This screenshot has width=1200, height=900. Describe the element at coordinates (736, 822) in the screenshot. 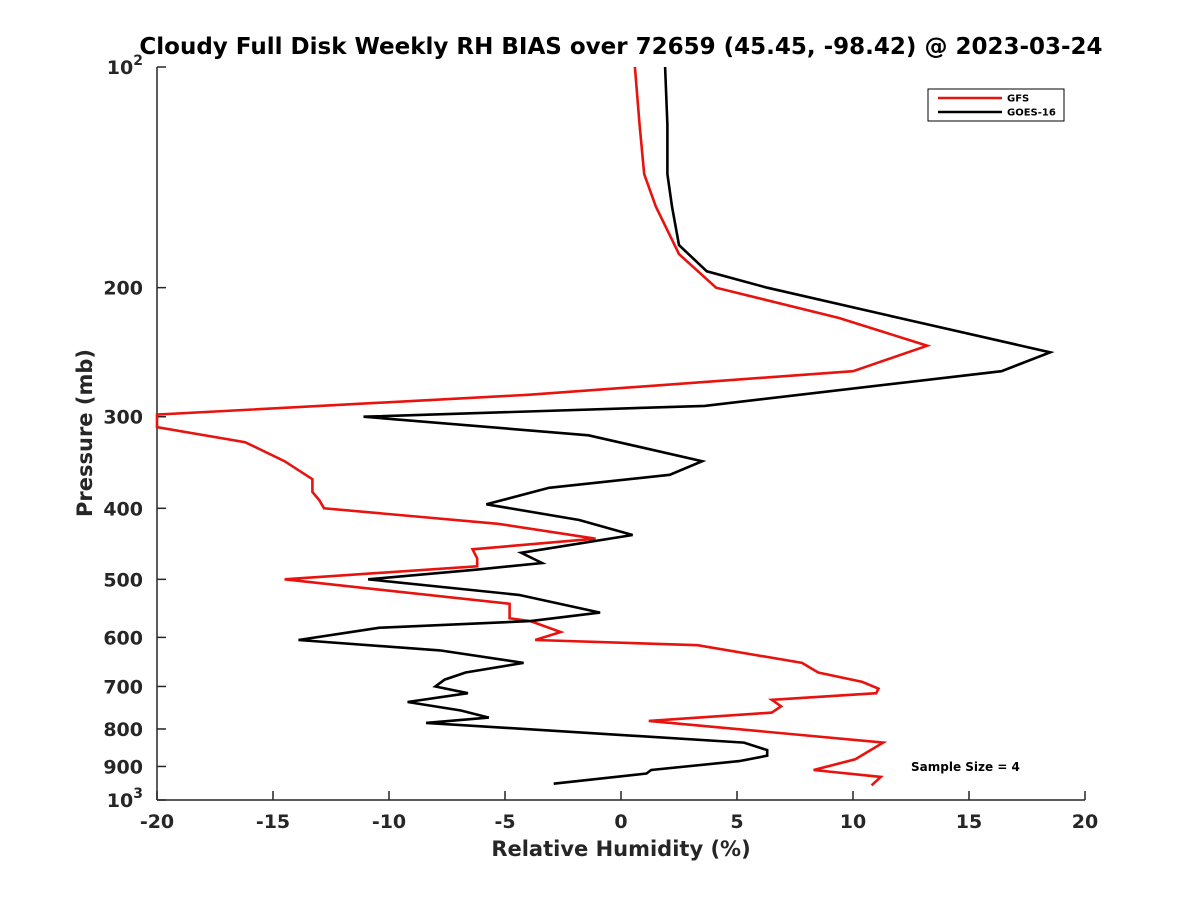

I see `x-tick-label: 5` at that location.